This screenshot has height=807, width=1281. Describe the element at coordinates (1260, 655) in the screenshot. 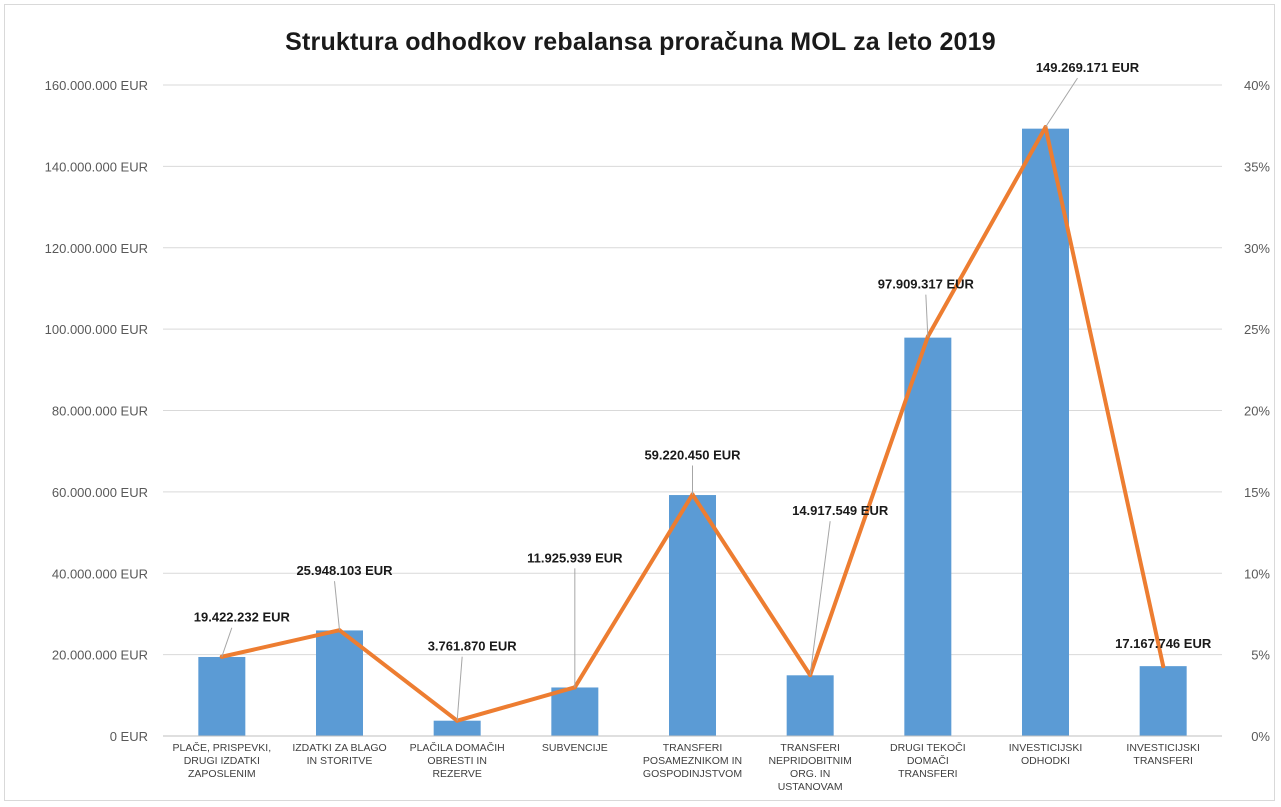

I see `y2-tick-label: 5%` at that location.